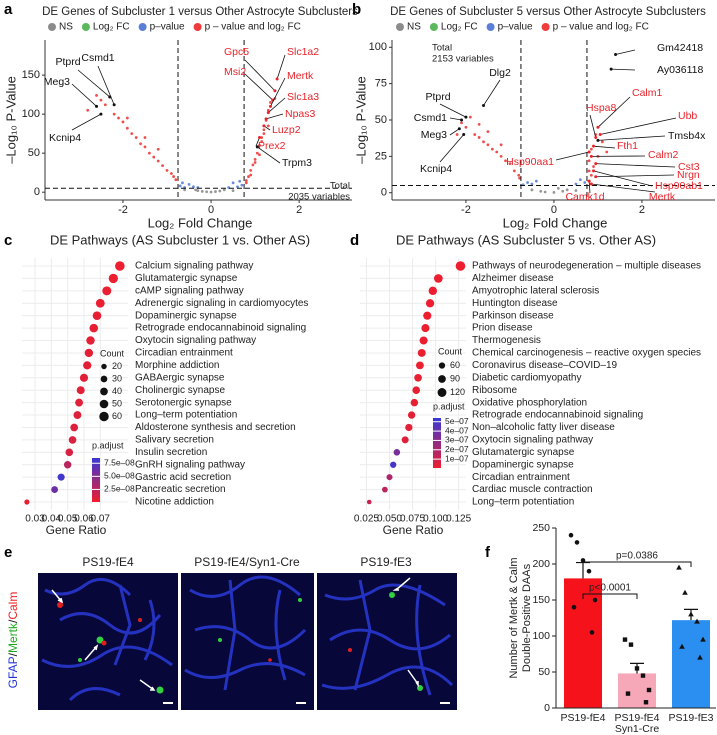 This screenshot has height=735, width=717. I want to click on category-label: Salivary secretion, so click(174, 440).